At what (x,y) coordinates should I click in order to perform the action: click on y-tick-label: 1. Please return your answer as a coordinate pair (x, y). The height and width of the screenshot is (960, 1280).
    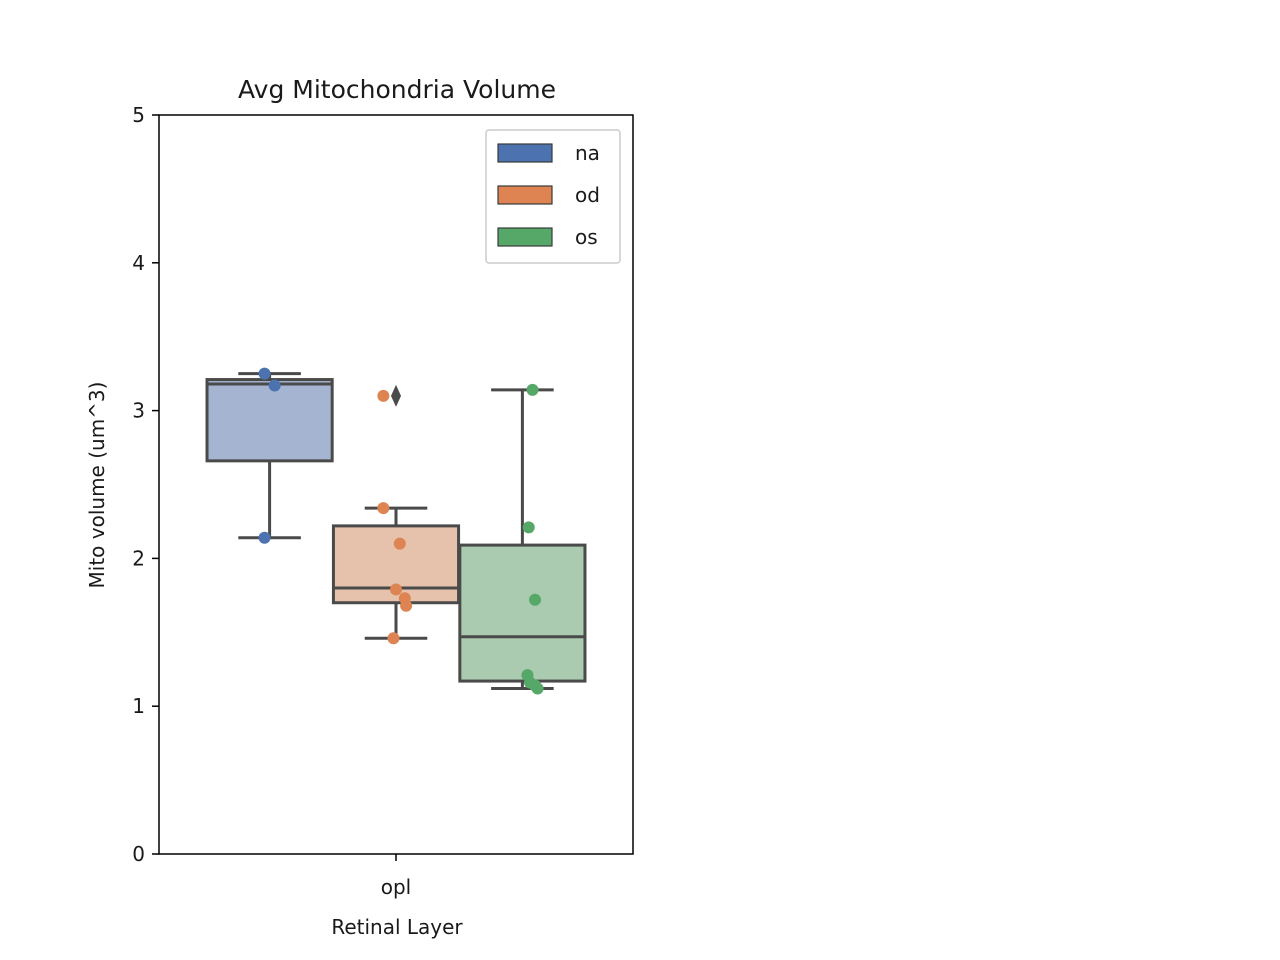
    Looking at the image, I should click on (138, 706).